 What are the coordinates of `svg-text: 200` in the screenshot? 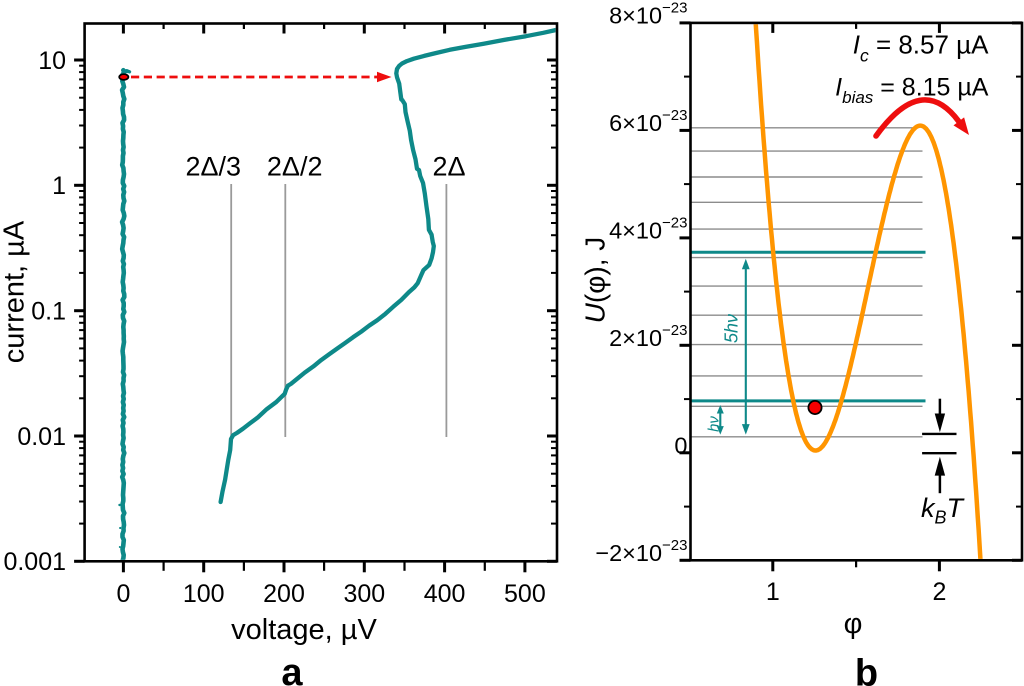 It's located at (284, 594).